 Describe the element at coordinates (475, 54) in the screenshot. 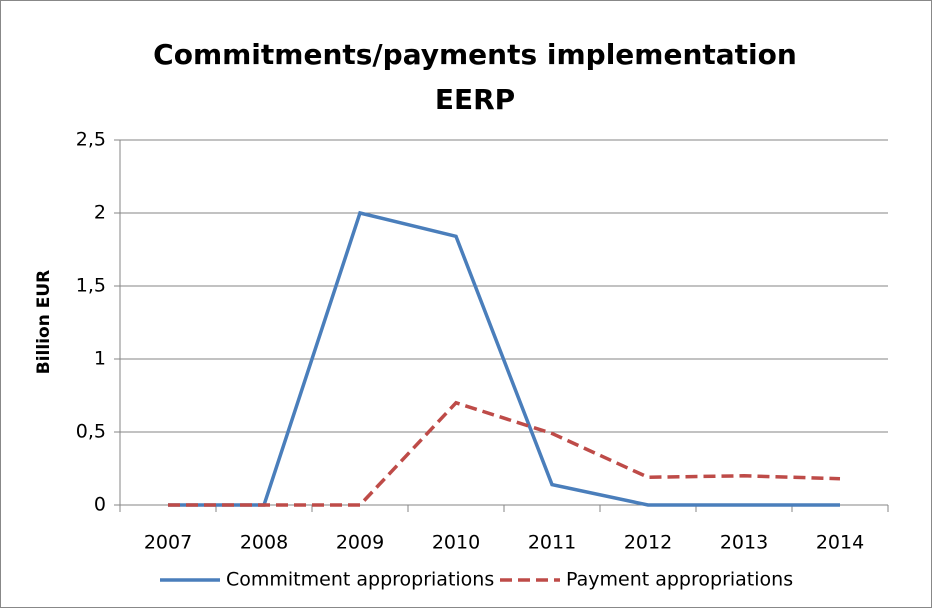

I see `chart-title: Commitments/payments implementation` at that location.